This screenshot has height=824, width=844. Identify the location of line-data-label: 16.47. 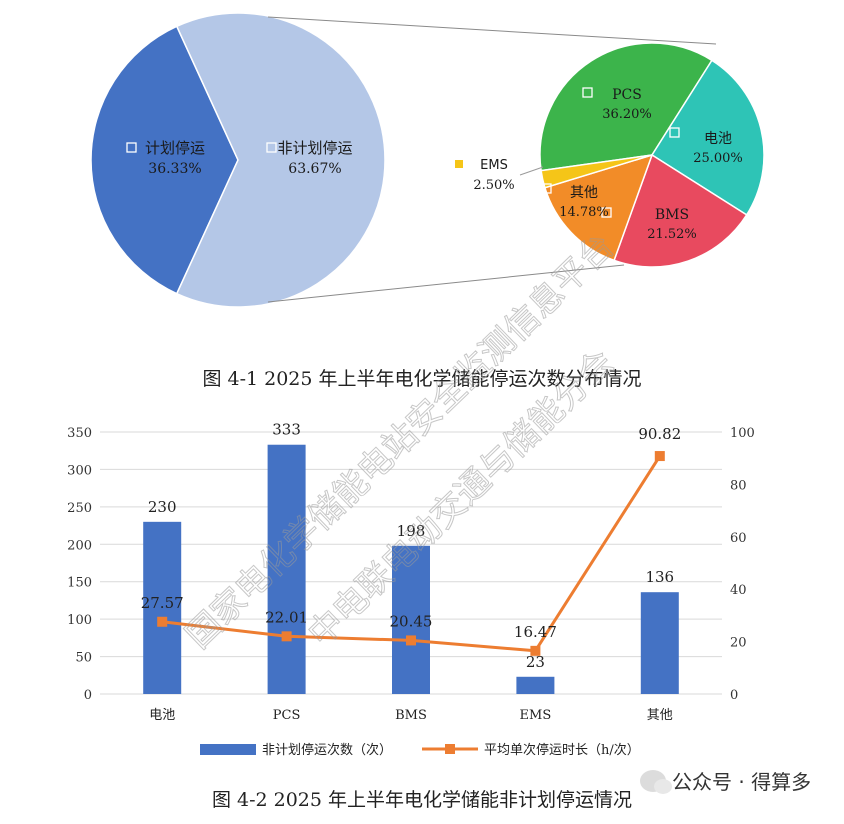
(535, 632).